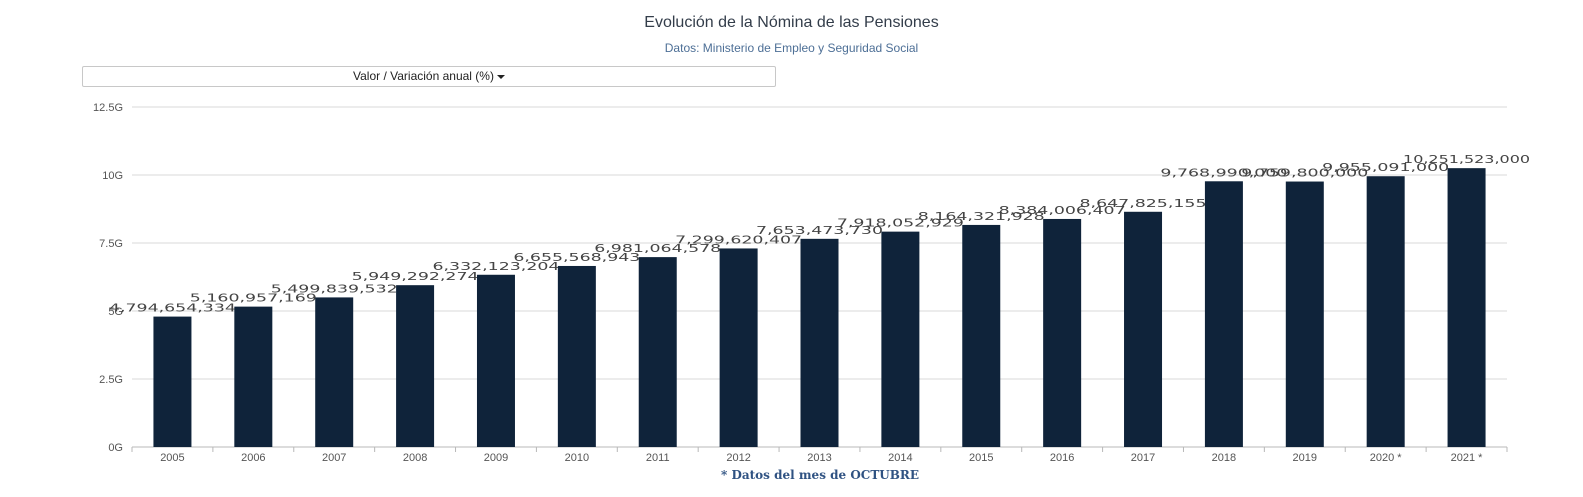 The height and width of the screenshot is (497, 1583). Describe the element at coordinates (172, 458) in the screenshot. I see `x-tick-label: 2005` at that location.